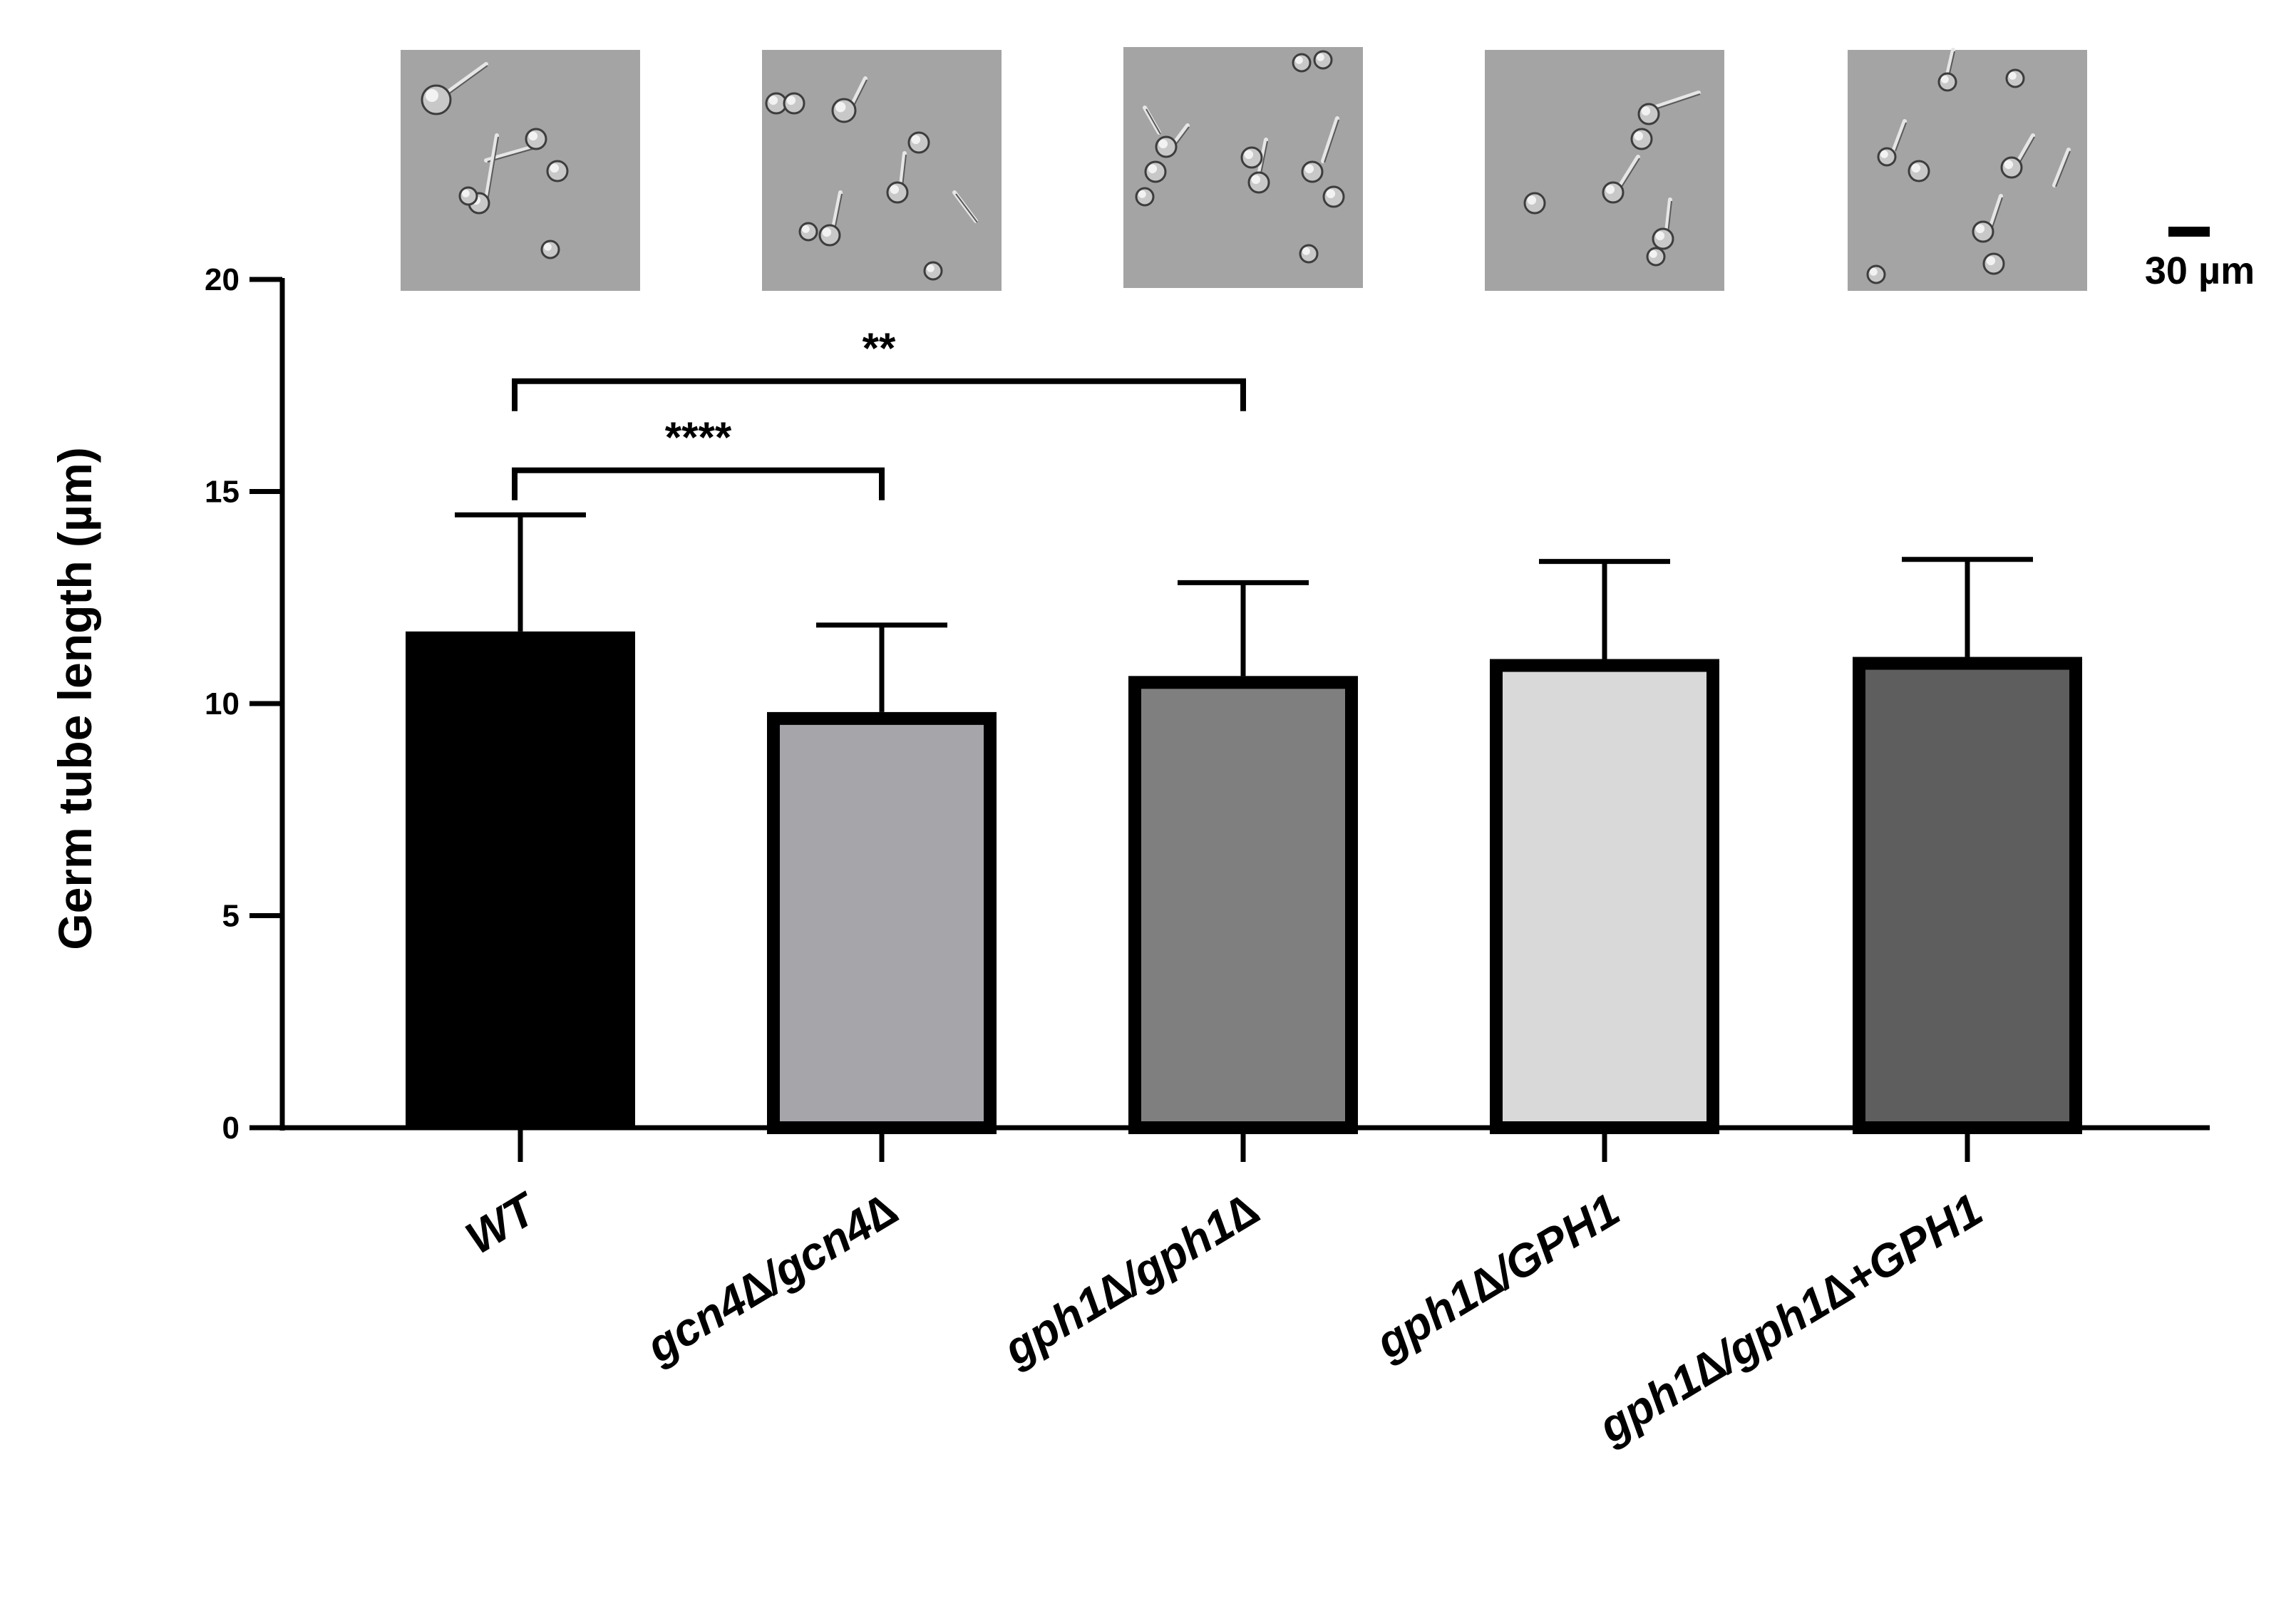 The width and height of the screenshot is (2296, 1621). I want to click on y-tick-label-2: 10, so click(222, 703).